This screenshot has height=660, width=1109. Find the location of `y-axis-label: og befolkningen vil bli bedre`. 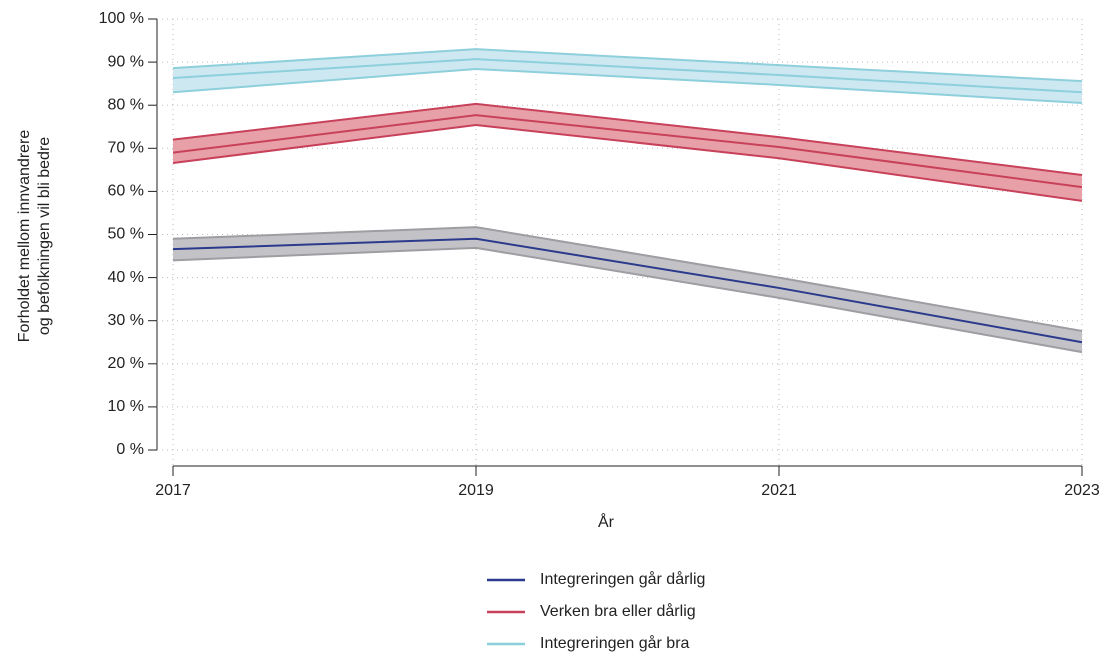

y-axis-label: og befolkningen vil bli bedre is located at coordinates (44, 236).